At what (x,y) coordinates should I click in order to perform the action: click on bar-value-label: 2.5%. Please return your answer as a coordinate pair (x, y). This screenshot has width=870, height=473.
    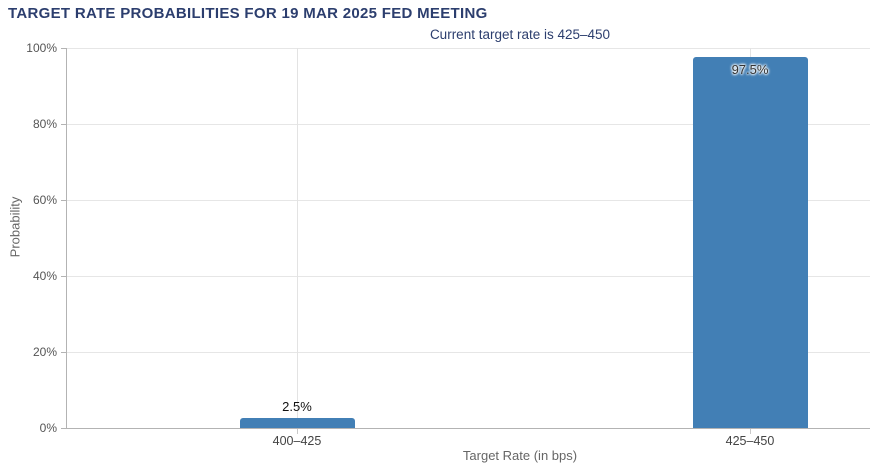
    Looking at the image, I should click on (297, 406).